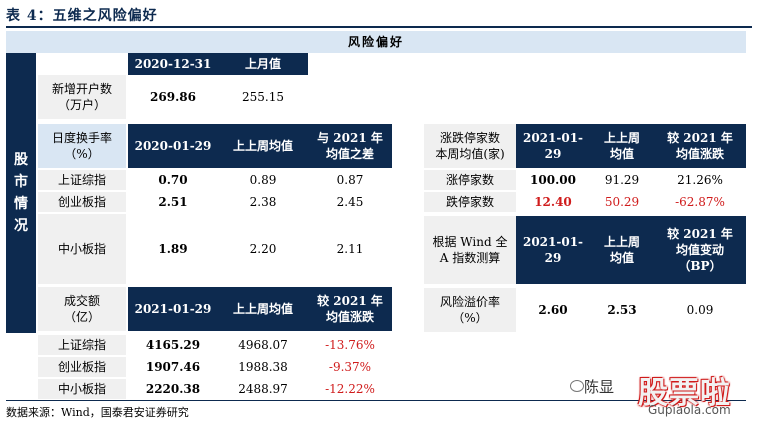 The height and width of the screenshot is (427, 758). What do you see at coordinates (173, 97) in the screenshot?
I see `accounts-value-current: 269.86` at bounding box center [173, 97].